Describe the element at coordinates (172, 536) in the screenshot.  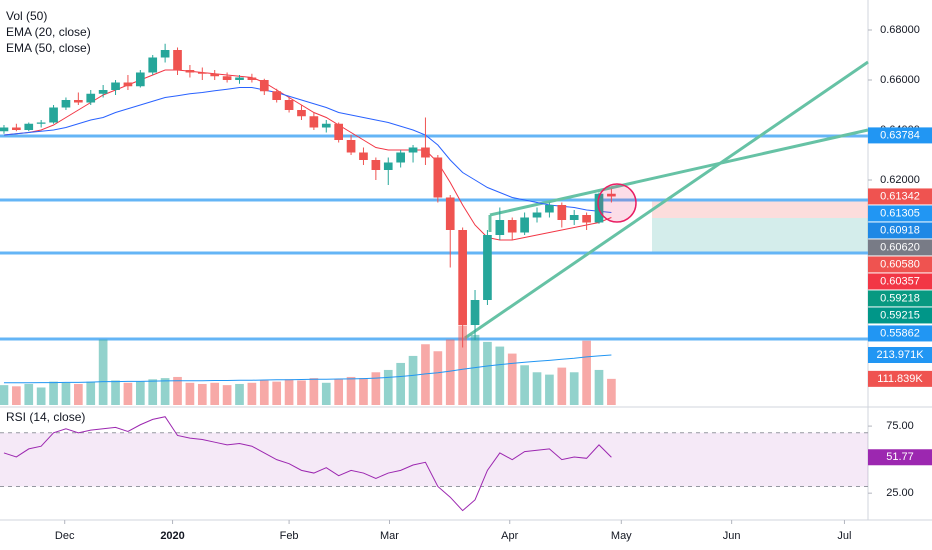
I see `x-tick-label: 2020` at that location.